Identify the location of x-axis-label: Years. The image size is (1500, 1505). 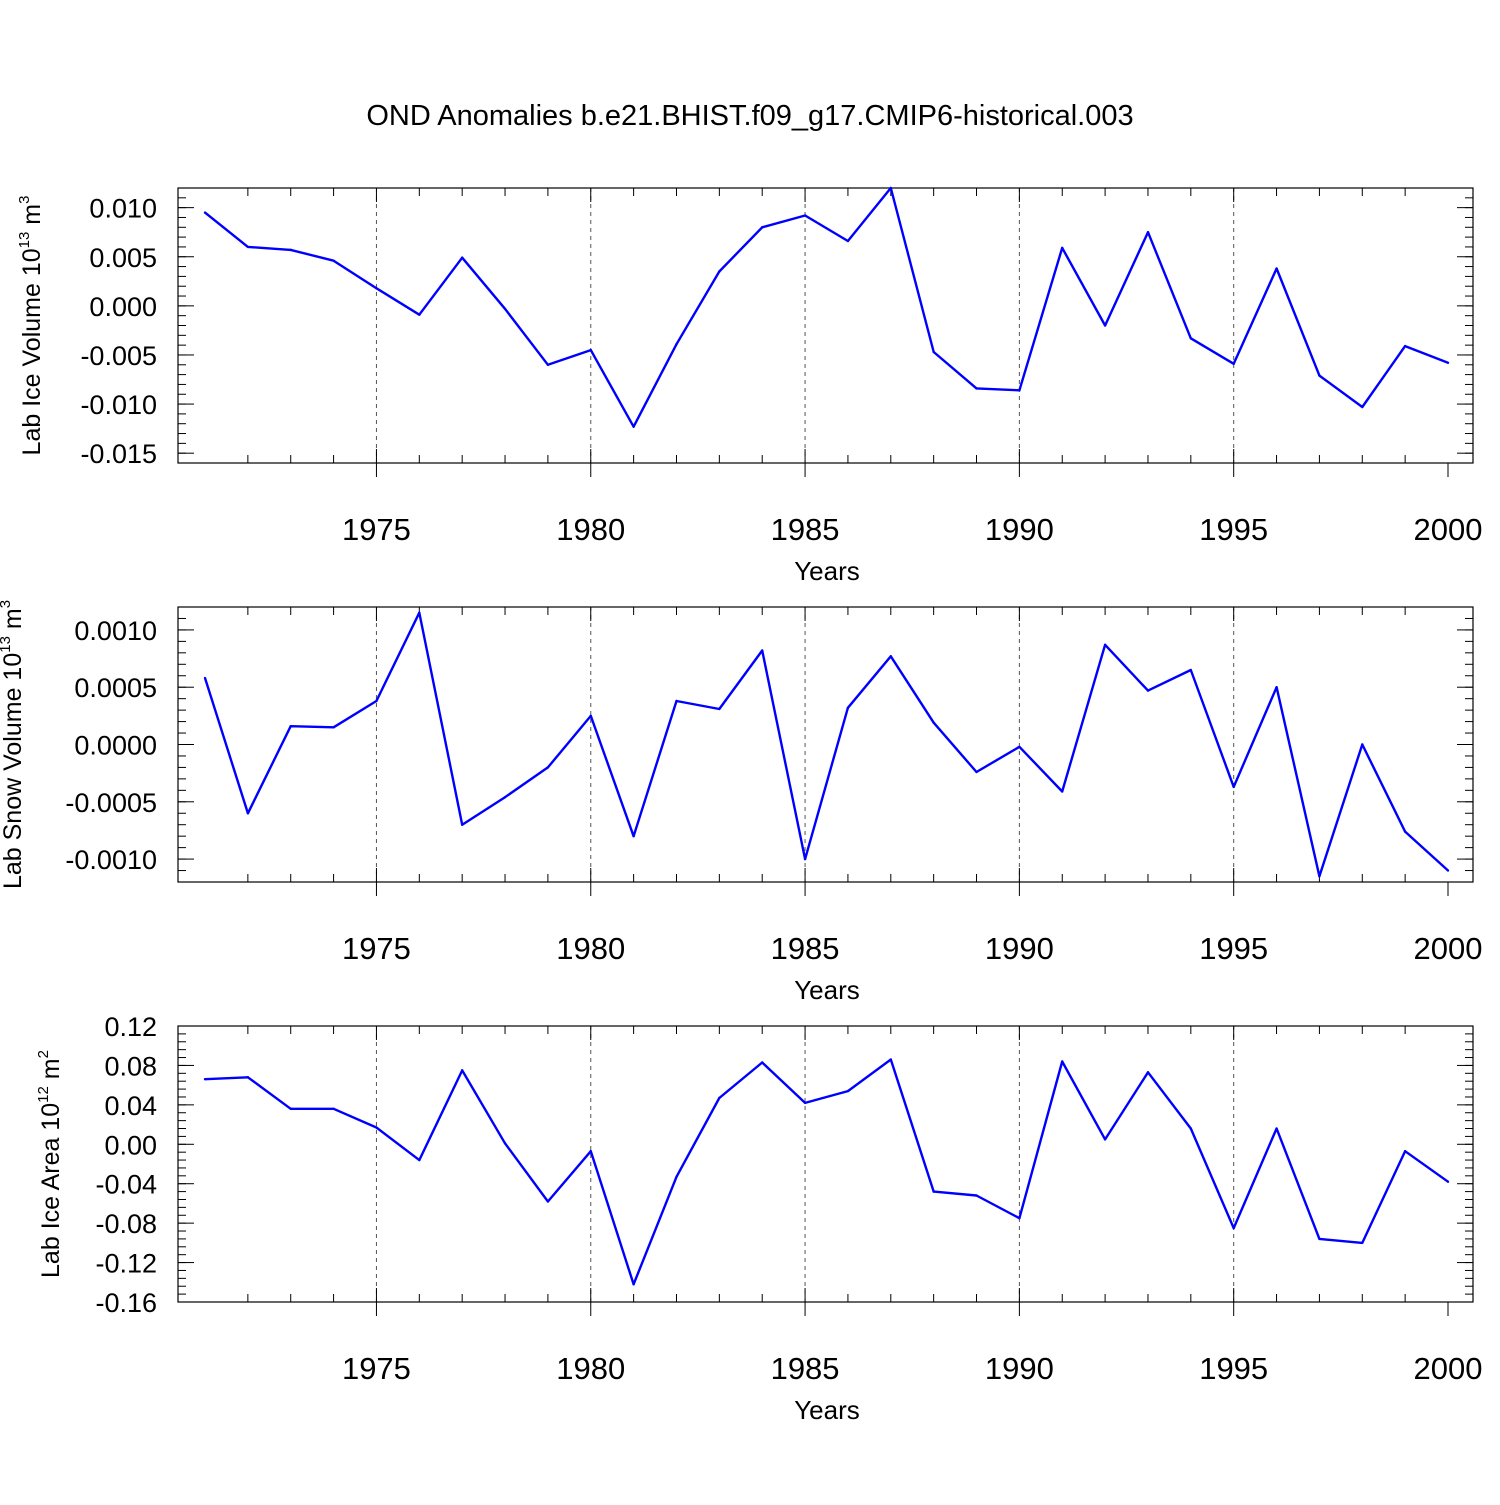
(827, 990).